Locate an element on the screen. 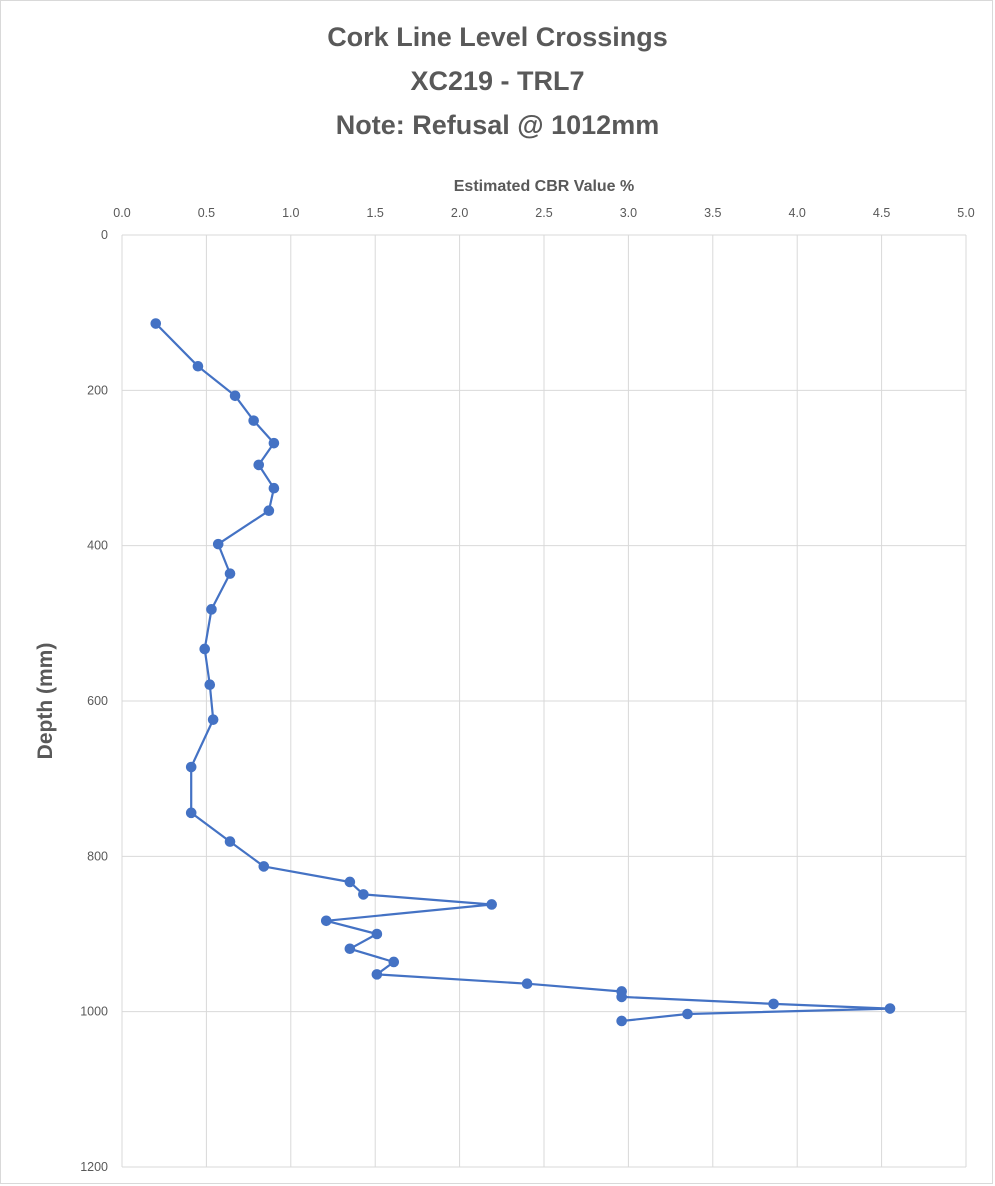 The height and width of the screenshot is (1186, 995). chart-title-line-2: XC219 - TRL7 is located at coordinates (497, 81).